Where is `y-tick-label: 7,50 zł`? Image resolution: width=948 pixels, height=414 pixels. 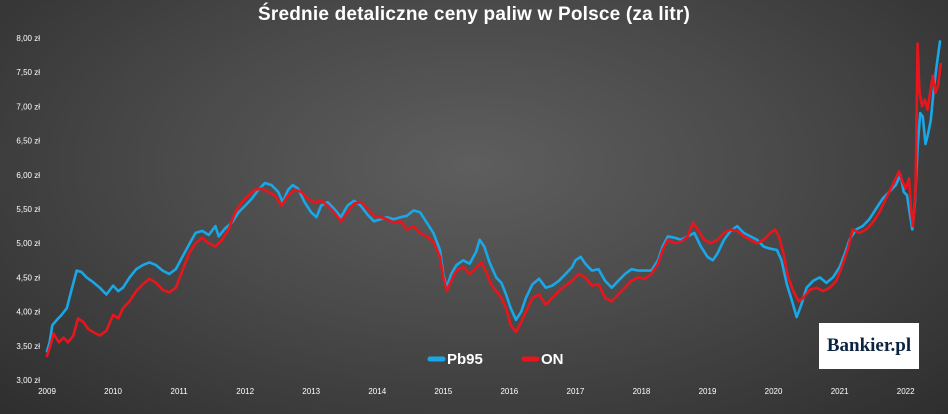
y-tick-label: 7,50 zł is located at coordinates (28, 72).